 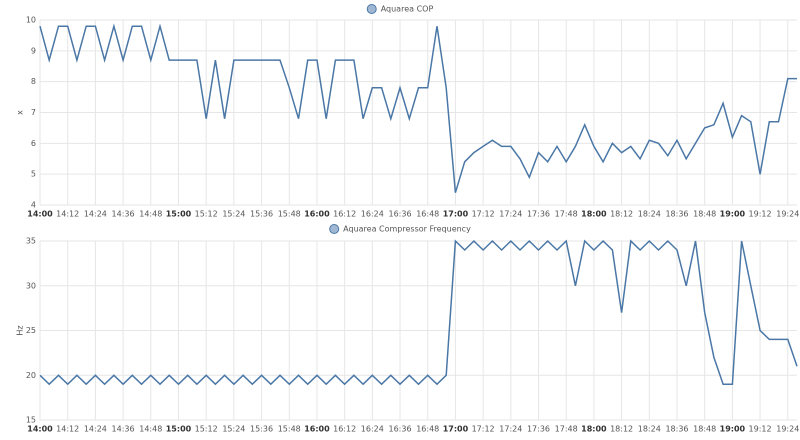 What do you see at coordinates (31, 375) in the screenshot?
I see `y-tick-label: 20` at bounding box center [31, 375].